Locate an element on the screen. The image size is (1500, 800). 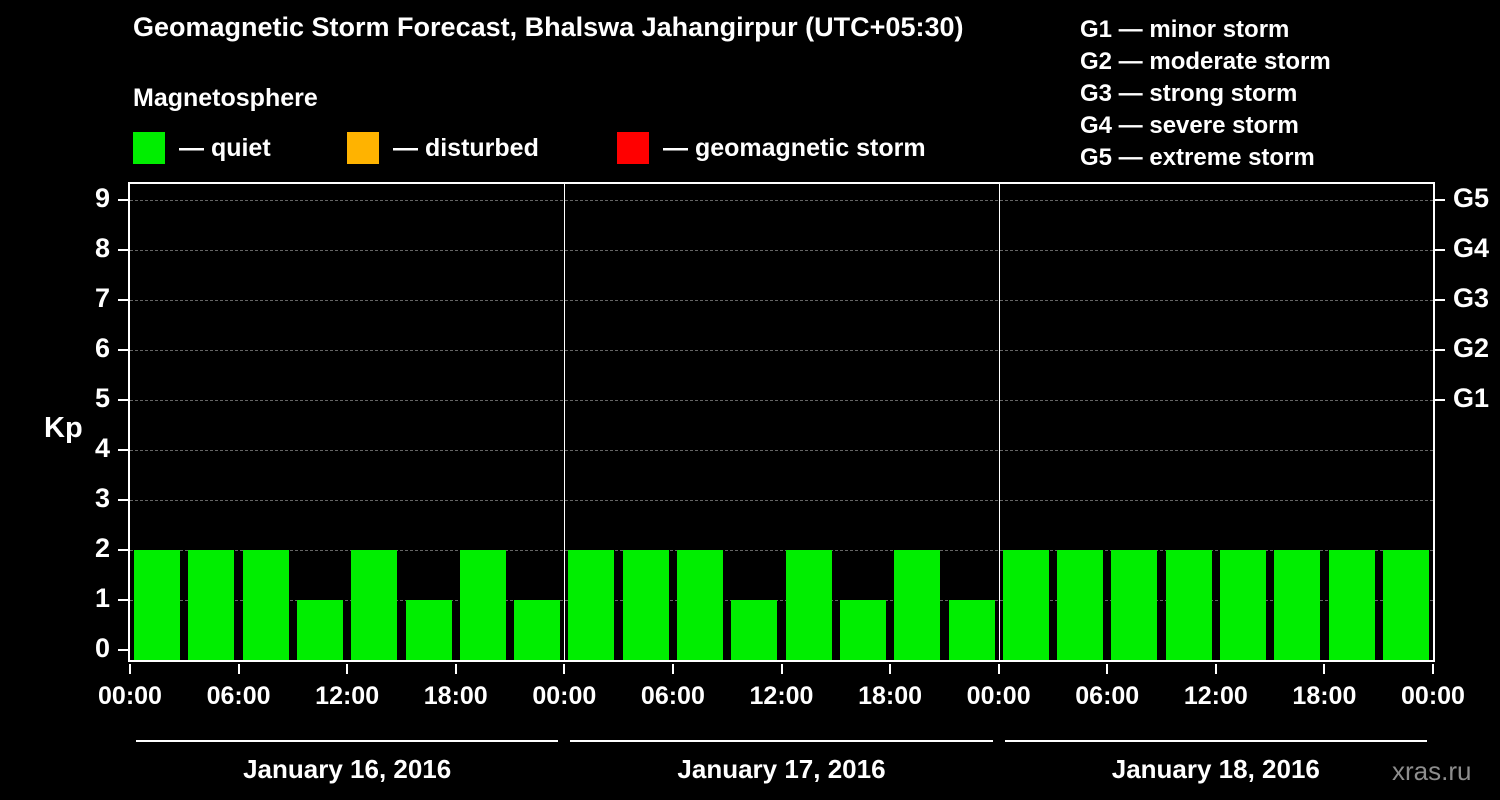
y-tick-label: 6 is located at coordinates (102, 348).